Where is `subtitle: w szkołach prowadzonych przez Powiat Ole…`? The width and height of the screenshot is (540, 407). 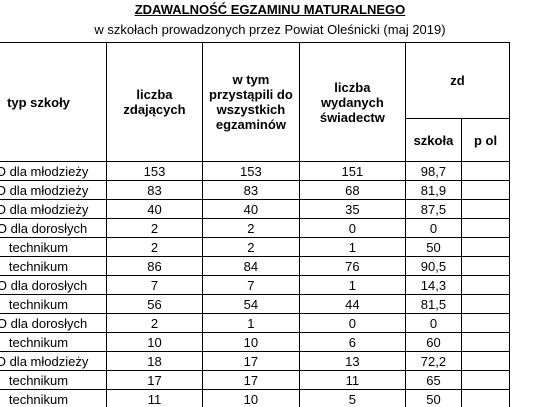 subtitle: w szkołach prowadzonych przez Powiat Ole… is located at coordinates (270, 29).